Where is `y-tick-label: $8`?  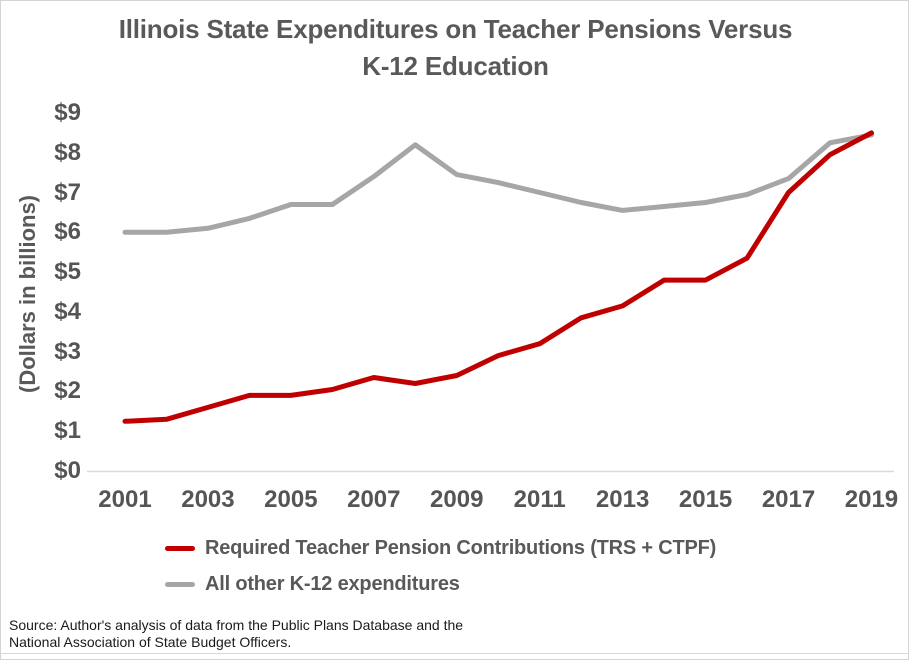 y-tick-label: $8 is located at coordinates (67, 152).